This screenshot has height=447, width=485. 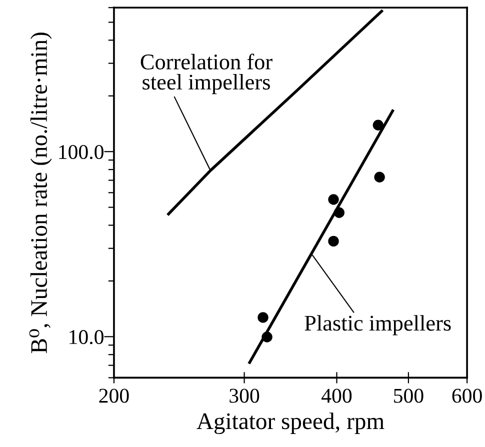 I want to click on y-axis-title: B⁰, Nucleation rate (no./litre·min), so click(x=40, y=193).